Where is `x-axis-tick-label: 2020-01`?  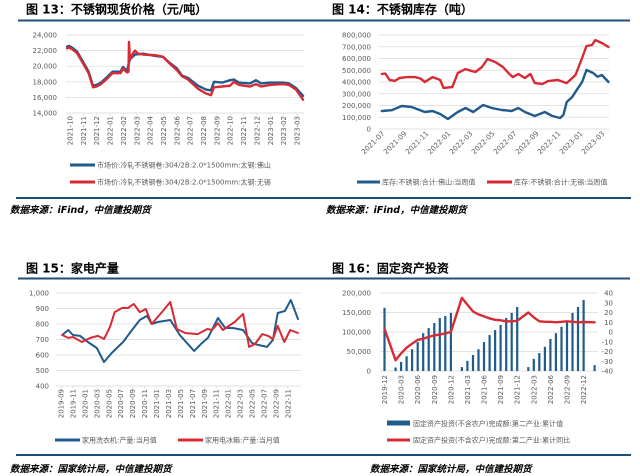 x-axis-tick-label: 2020-01 is located at coordinates (85, 403).